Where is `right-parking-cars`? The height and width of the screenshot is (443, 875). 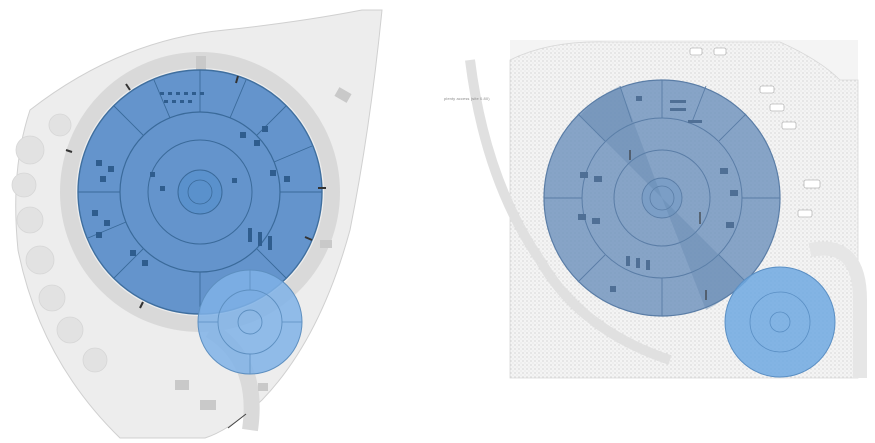
right-parking-cars is located at coordinates (755, 132).